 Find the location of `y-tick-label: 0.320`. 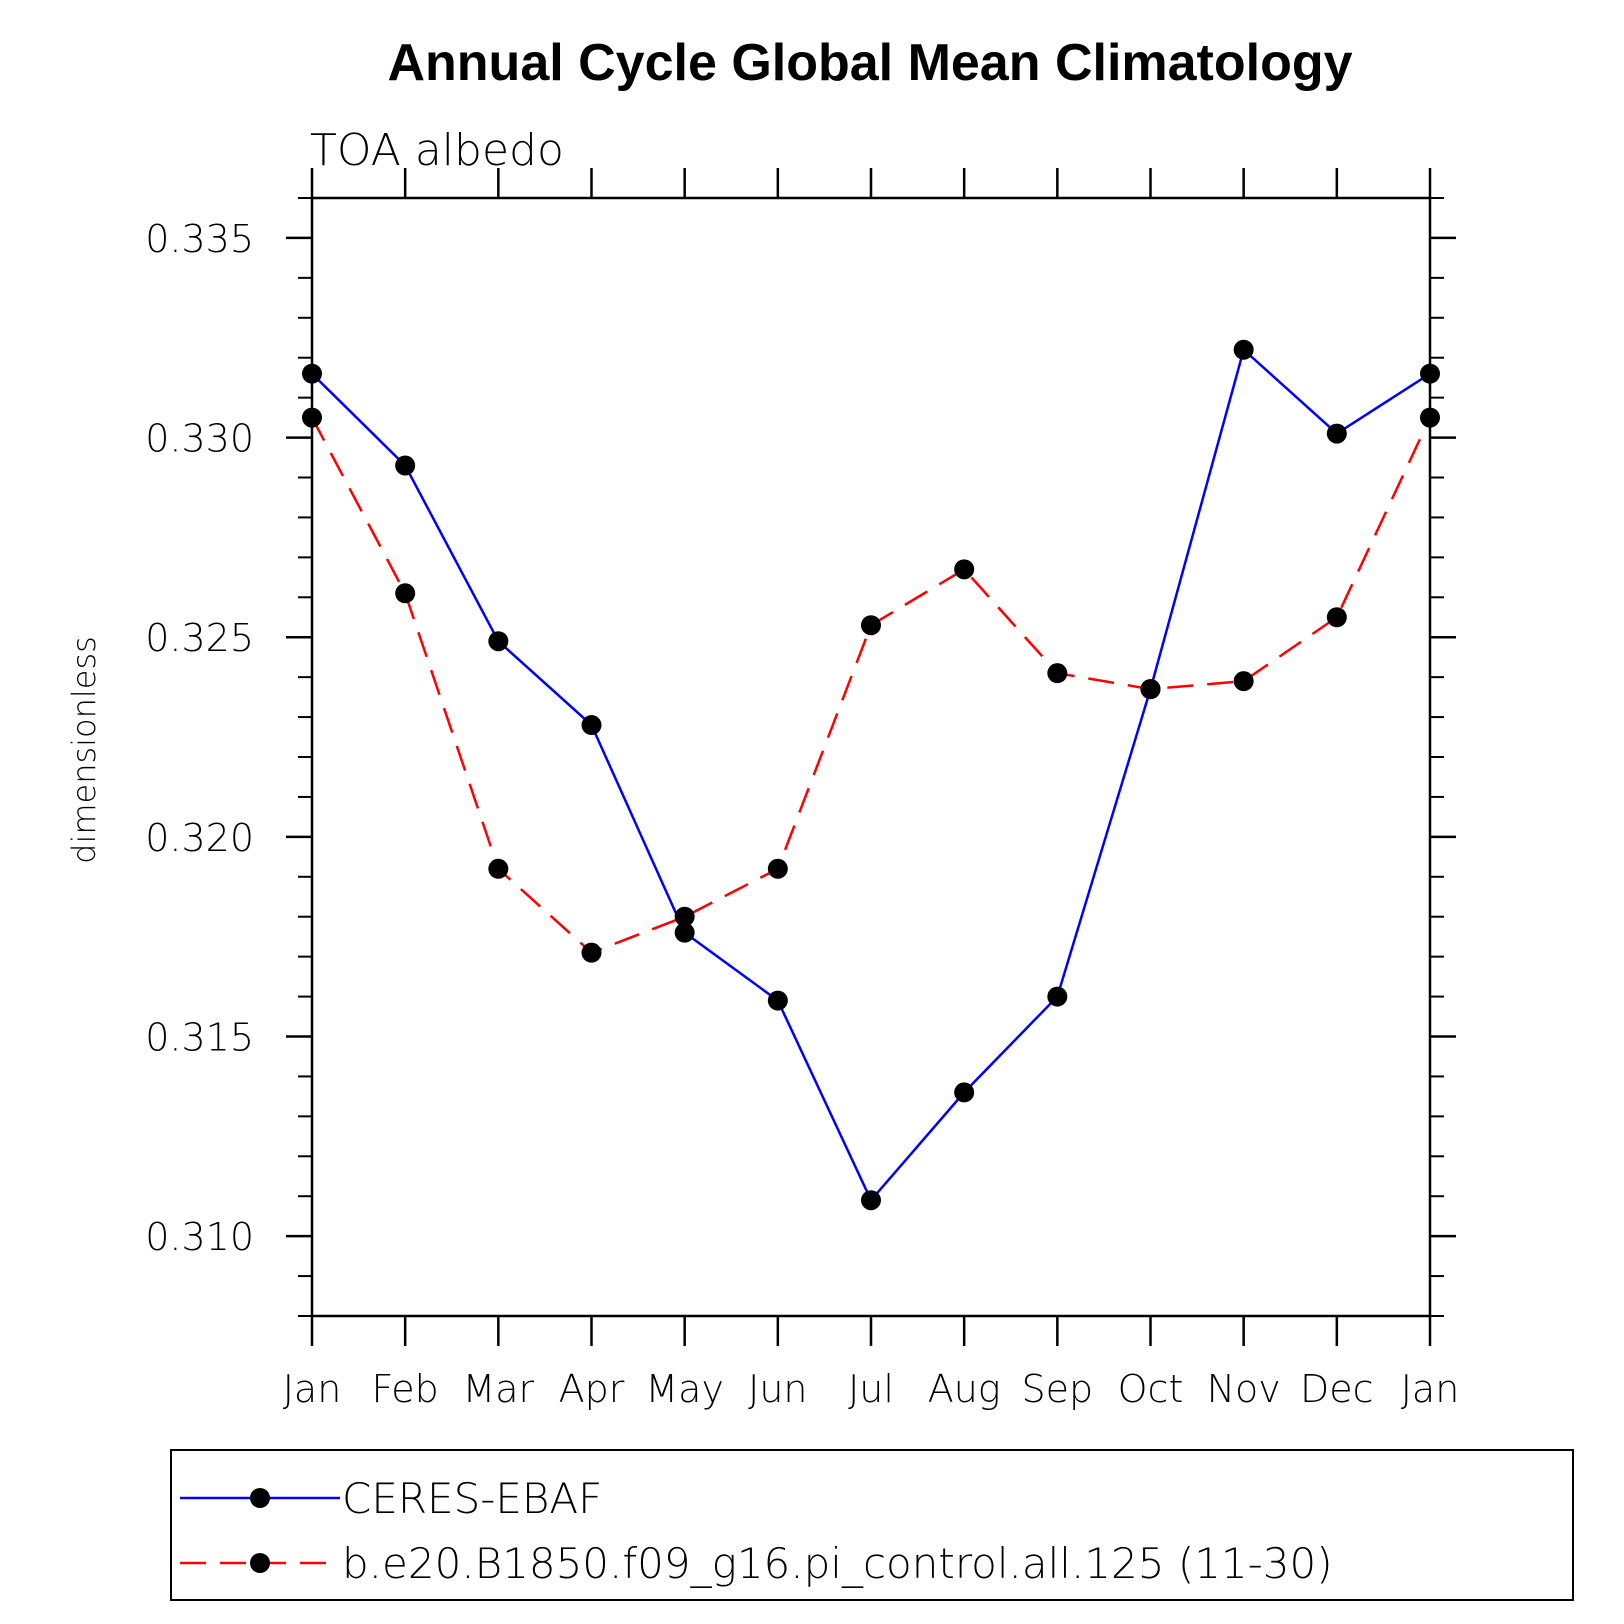

y-tick-label: 0.320 is located at coordinates (199, 838).